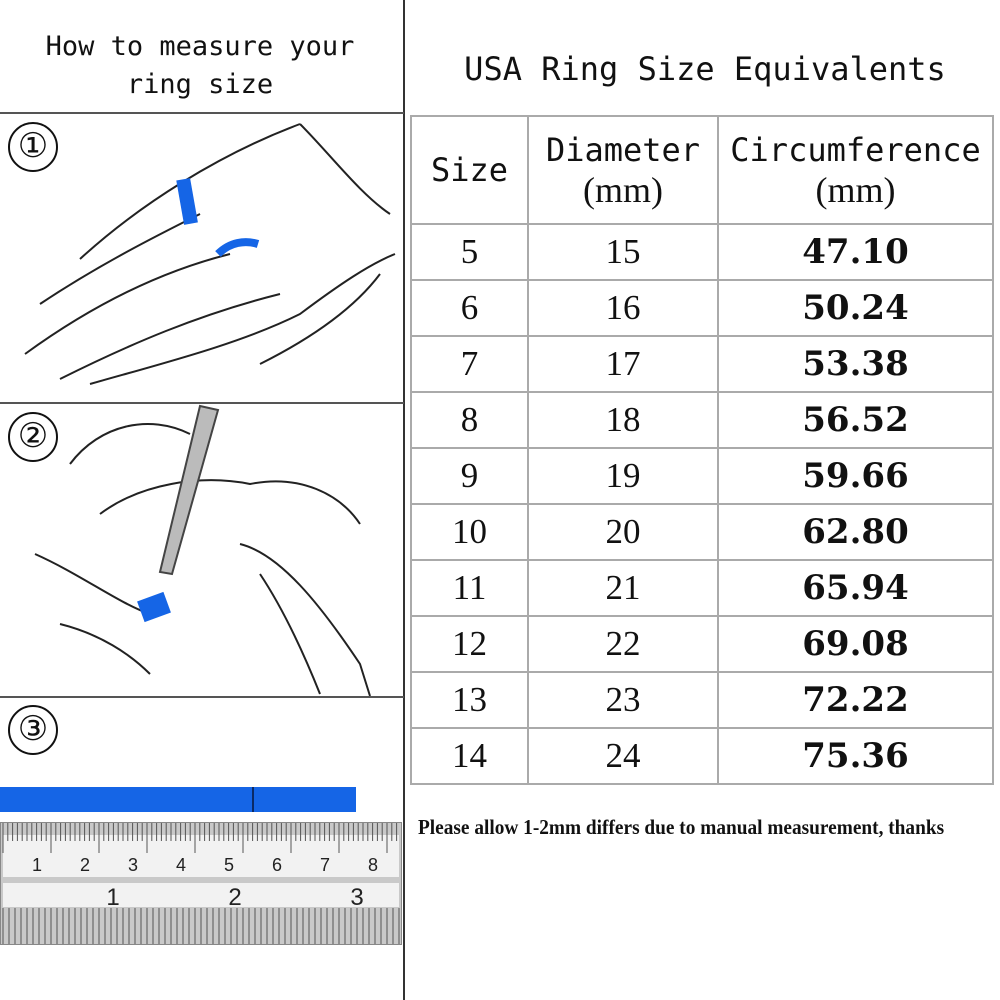 The image size is (1000, 1000). I want to click on size-cell: 10, so click(469, 532).